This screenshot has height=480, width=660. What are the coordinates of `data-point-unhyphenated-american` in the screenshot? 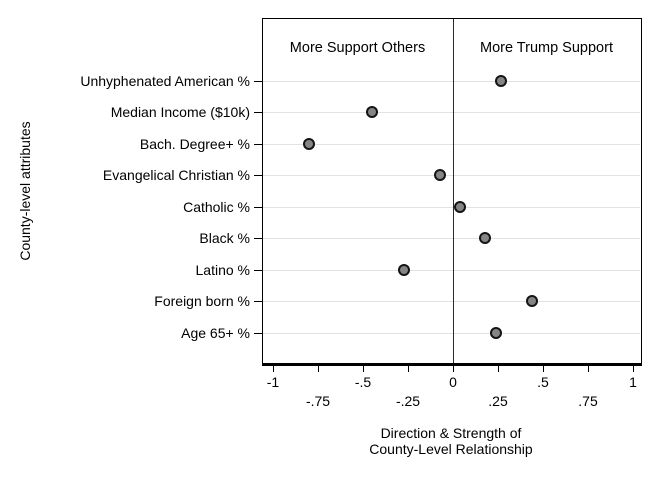 It's located at (501, 81).